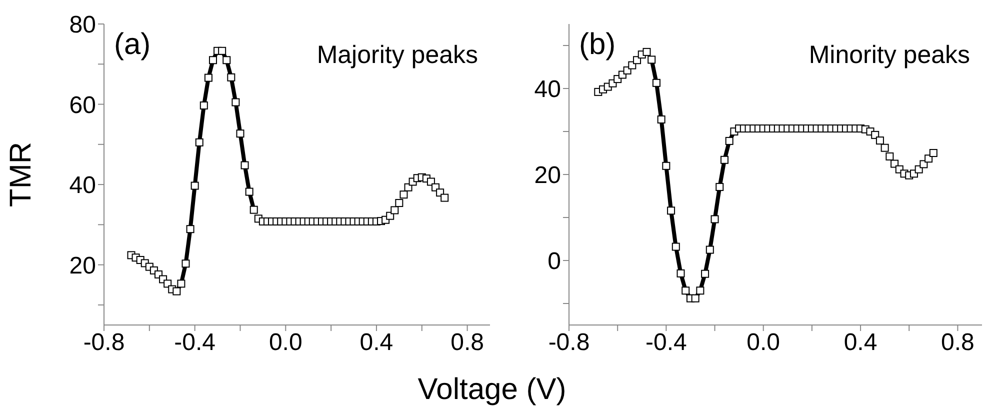 The width and height of the screenshot is (984, 418). Describe the element at coordinates (554, 262) in the screenshot. I see `y-tick-label: 0` at that location.